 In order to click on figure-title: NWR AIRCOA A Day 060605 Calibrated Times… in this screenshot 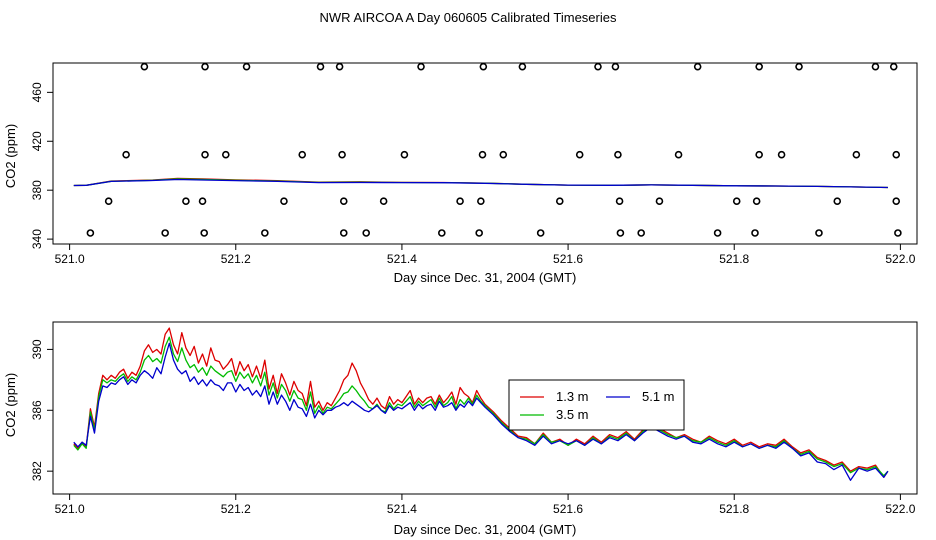, I will do `click(468, 17)`.